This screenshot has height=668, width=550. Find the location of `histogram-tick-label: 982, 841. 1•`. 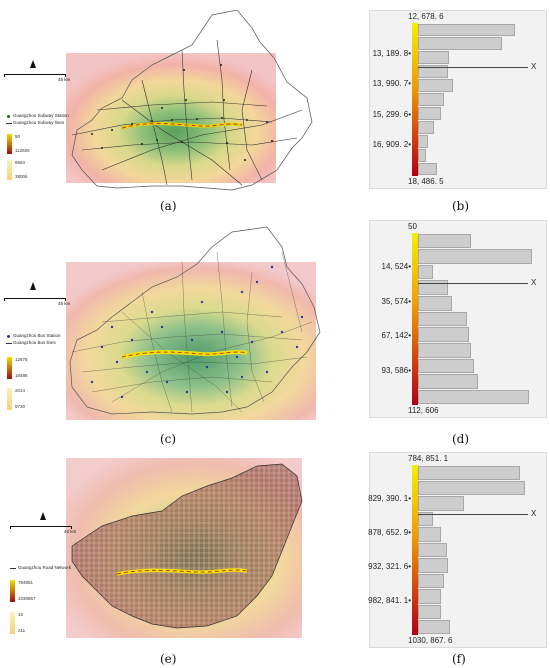

histogram-tick-label: 982, 841. 1• is located at coordinates (389, 600).